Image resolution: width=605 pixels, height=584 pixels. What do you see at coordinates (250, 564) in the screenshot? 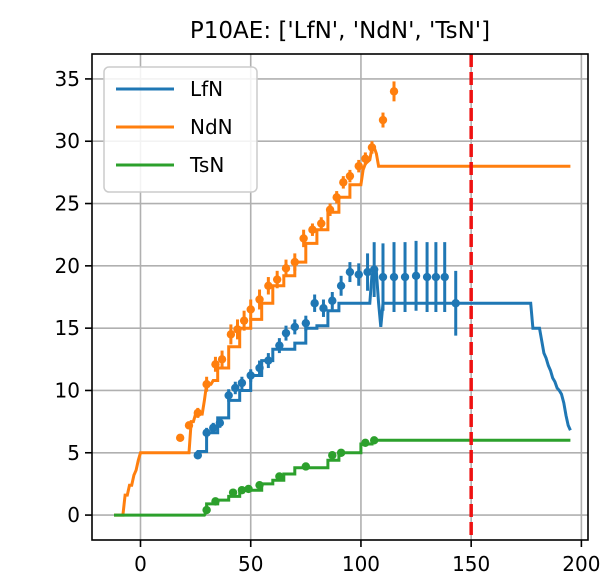
I see `x-tick-label: 50` at bounding box center [250, 564].